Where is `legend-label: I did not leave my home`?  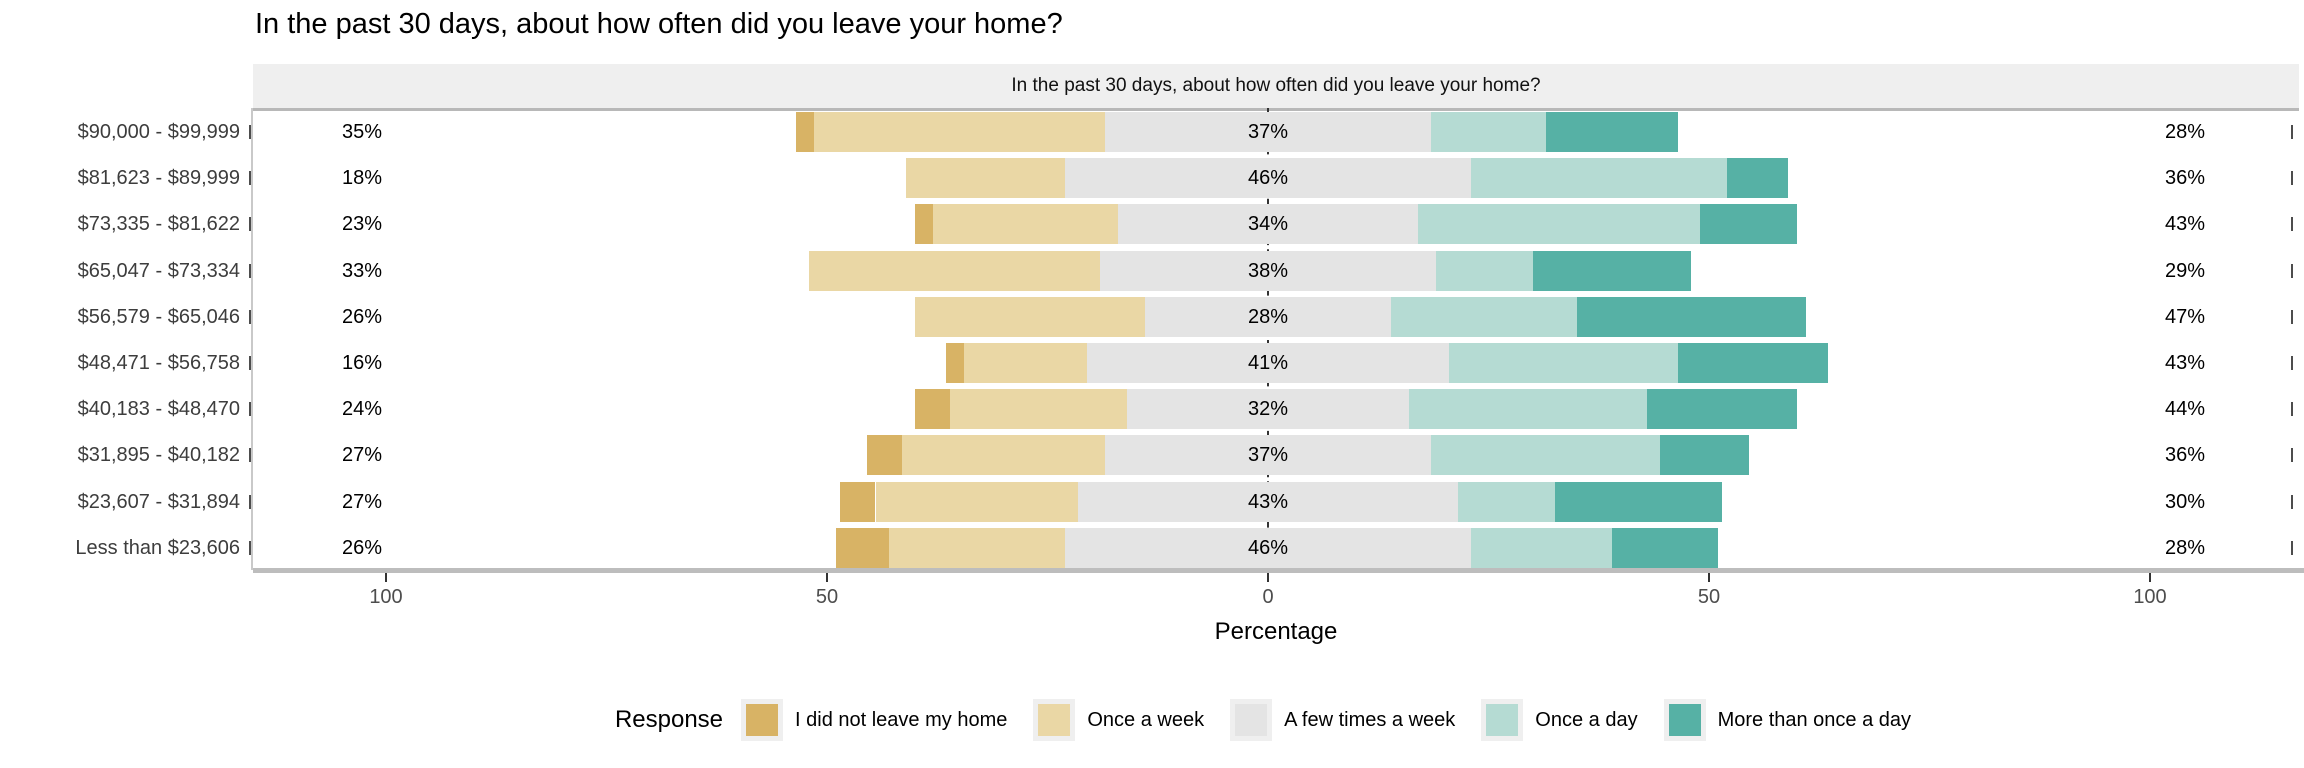
legend-label: I did not leave my home is located at coordinates (901, 719).